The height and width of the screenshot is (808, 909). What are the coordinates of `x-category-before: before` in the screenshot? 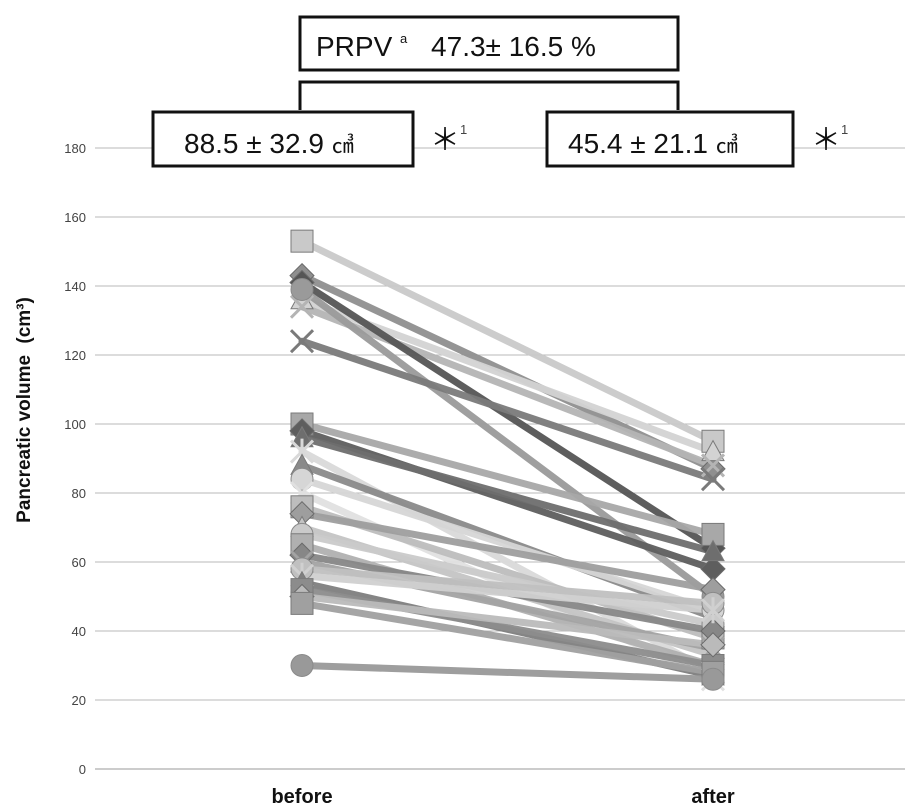 It's located at (301, 797).